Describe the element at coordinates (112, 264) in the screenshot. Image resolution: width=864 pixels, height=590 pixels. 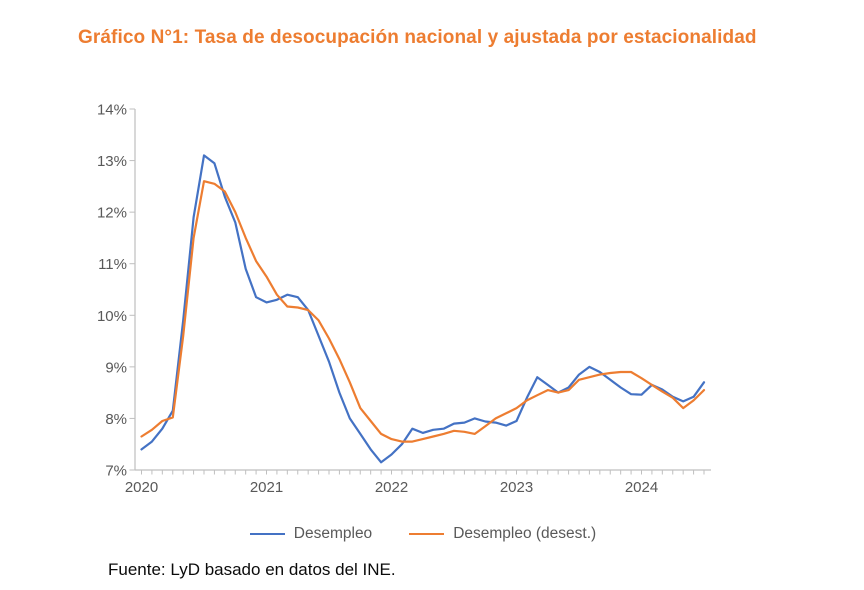
I see `y-axis-tick-label: 11%` at that location.